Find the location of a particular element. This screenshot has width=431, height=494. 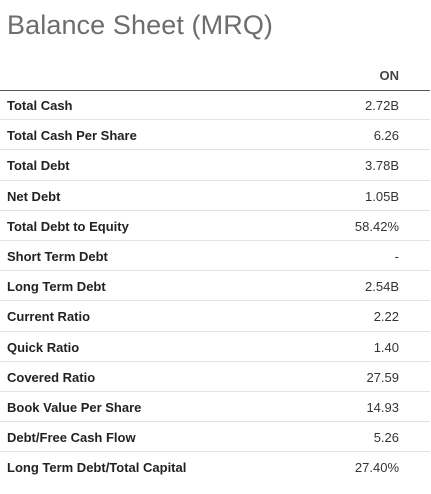

row-label: Long Term Debt is located at coordinates (56, 287).